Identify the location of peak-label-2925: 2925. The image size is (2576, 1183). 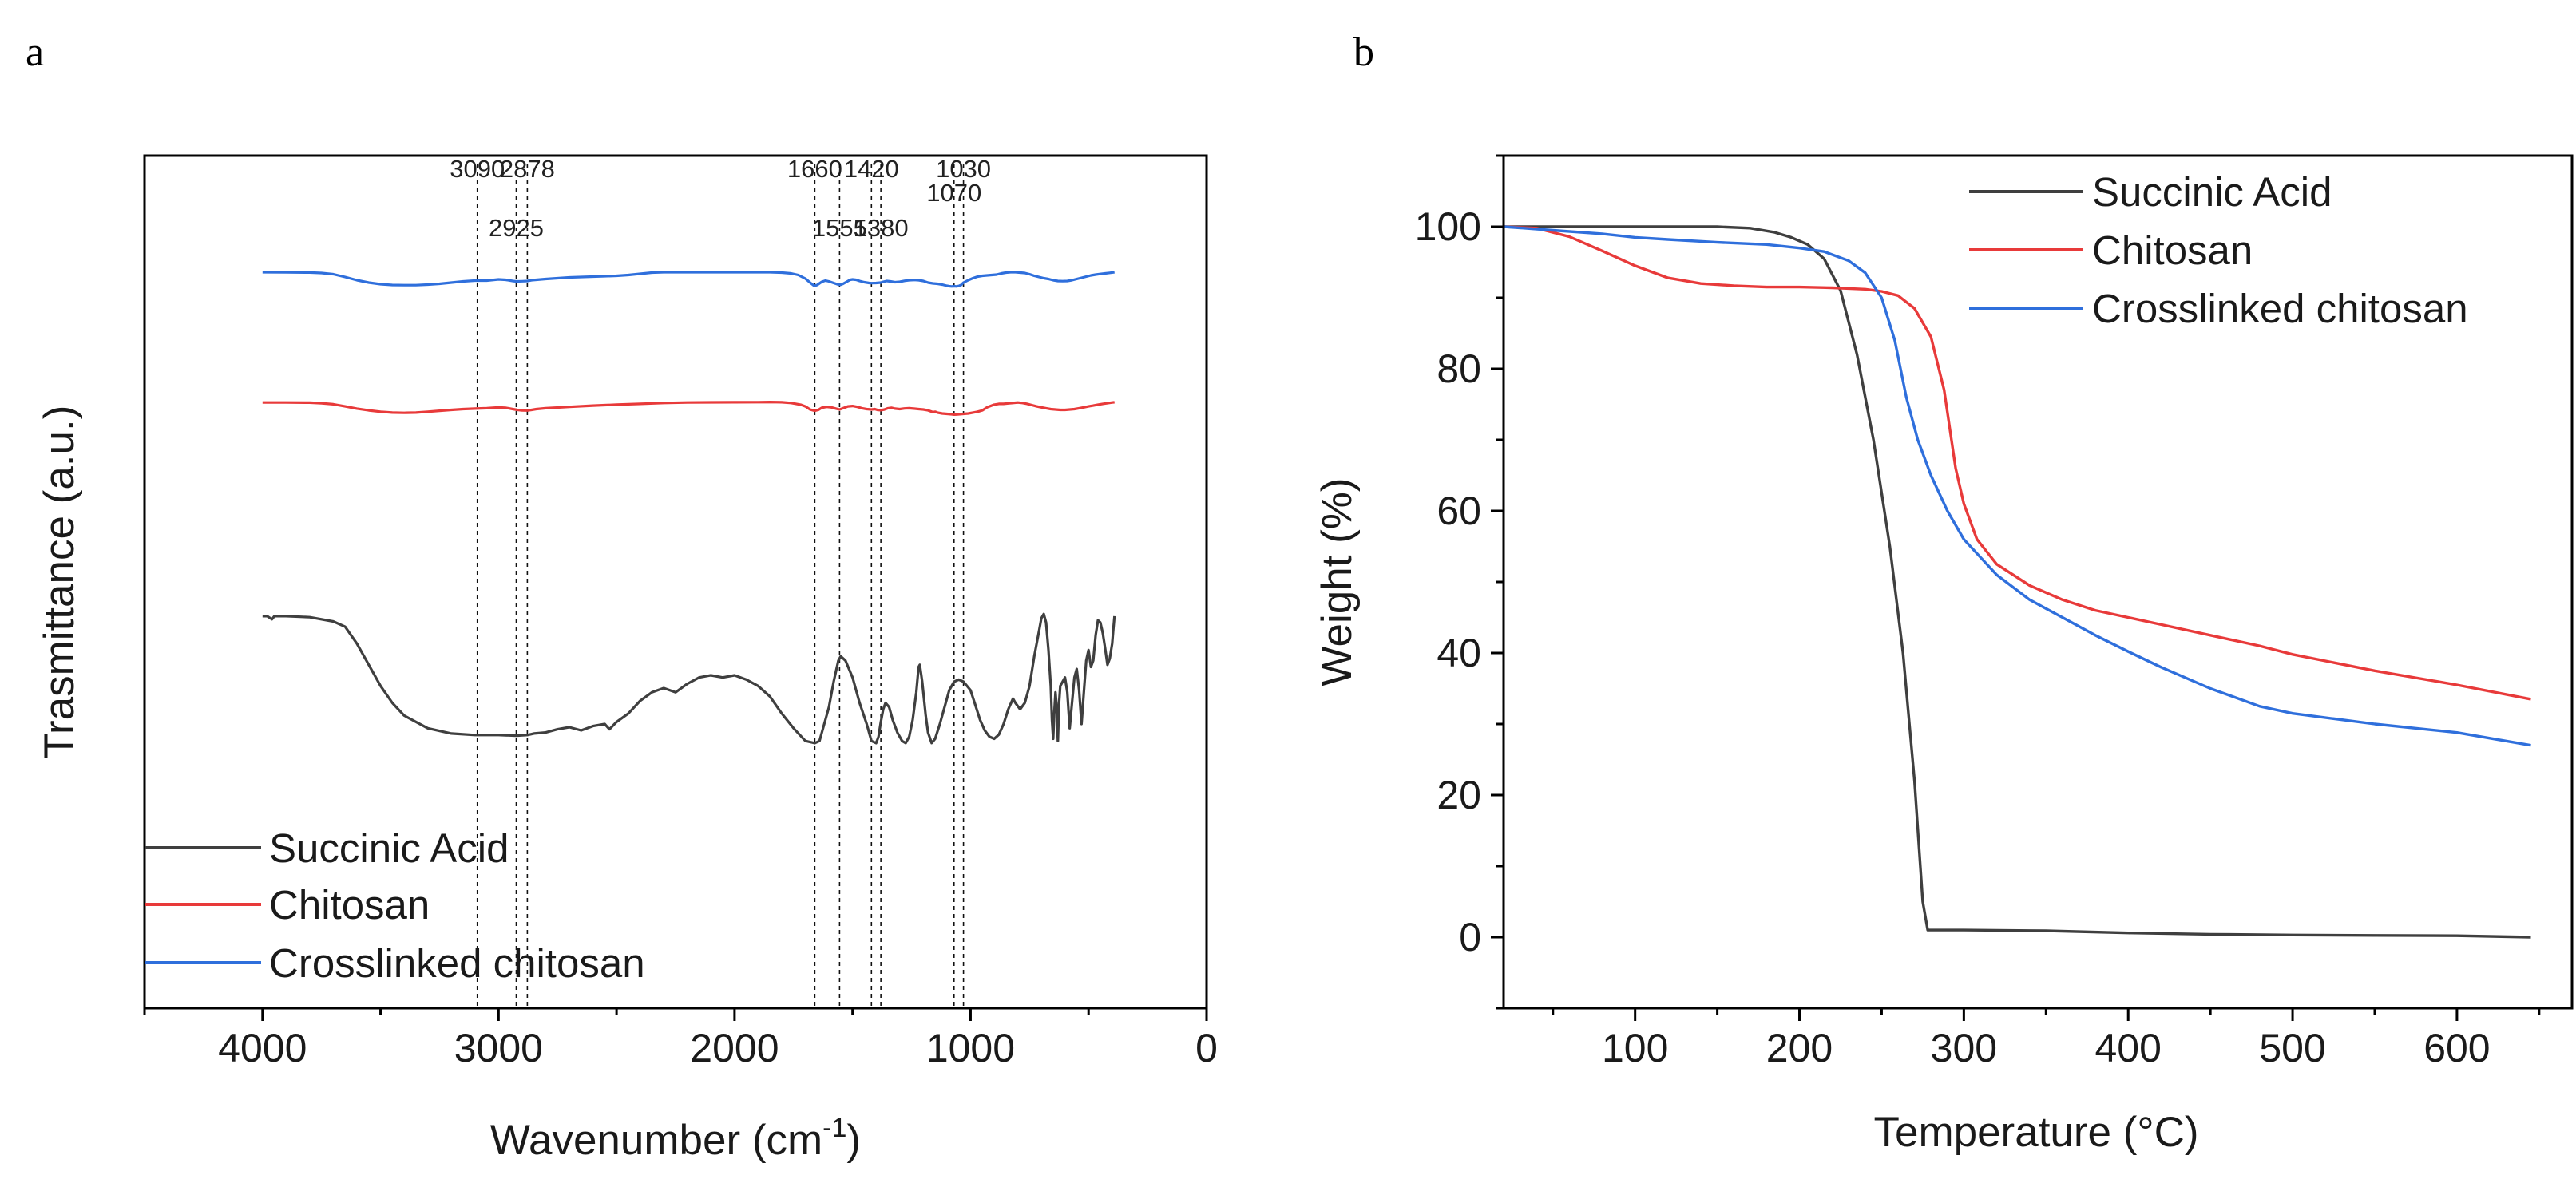
(516, 228).